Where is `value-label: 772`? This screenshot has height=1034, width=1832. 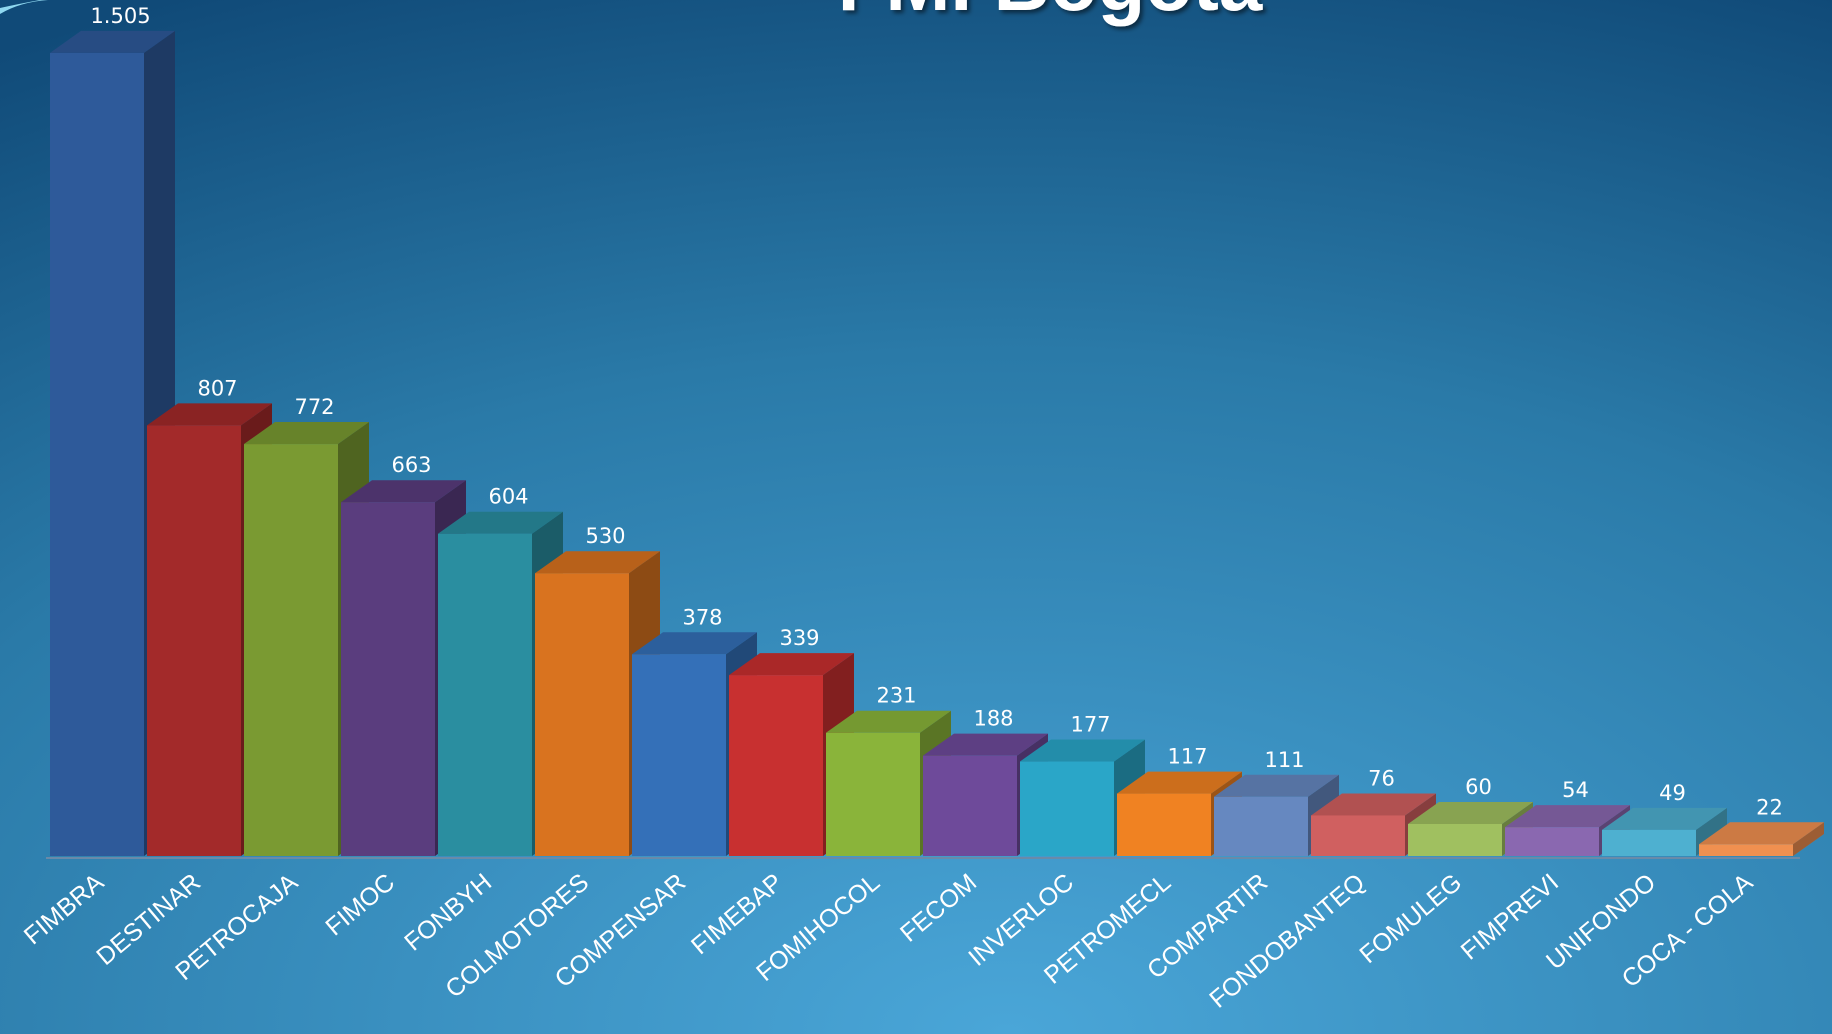 value-label: 772 is located at coordinates (314, 407).